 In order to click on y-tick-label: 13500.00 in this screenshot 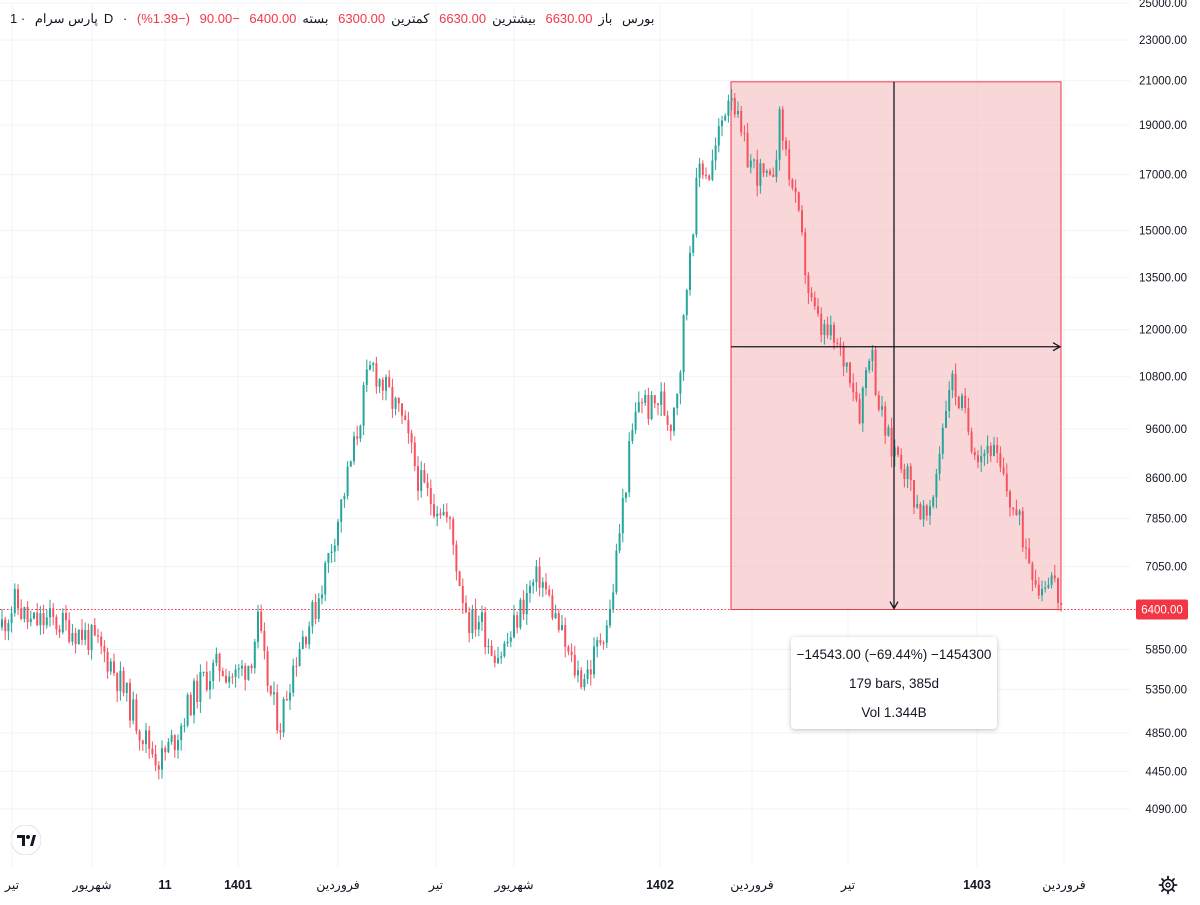, I will do `click(1163, 278)`.